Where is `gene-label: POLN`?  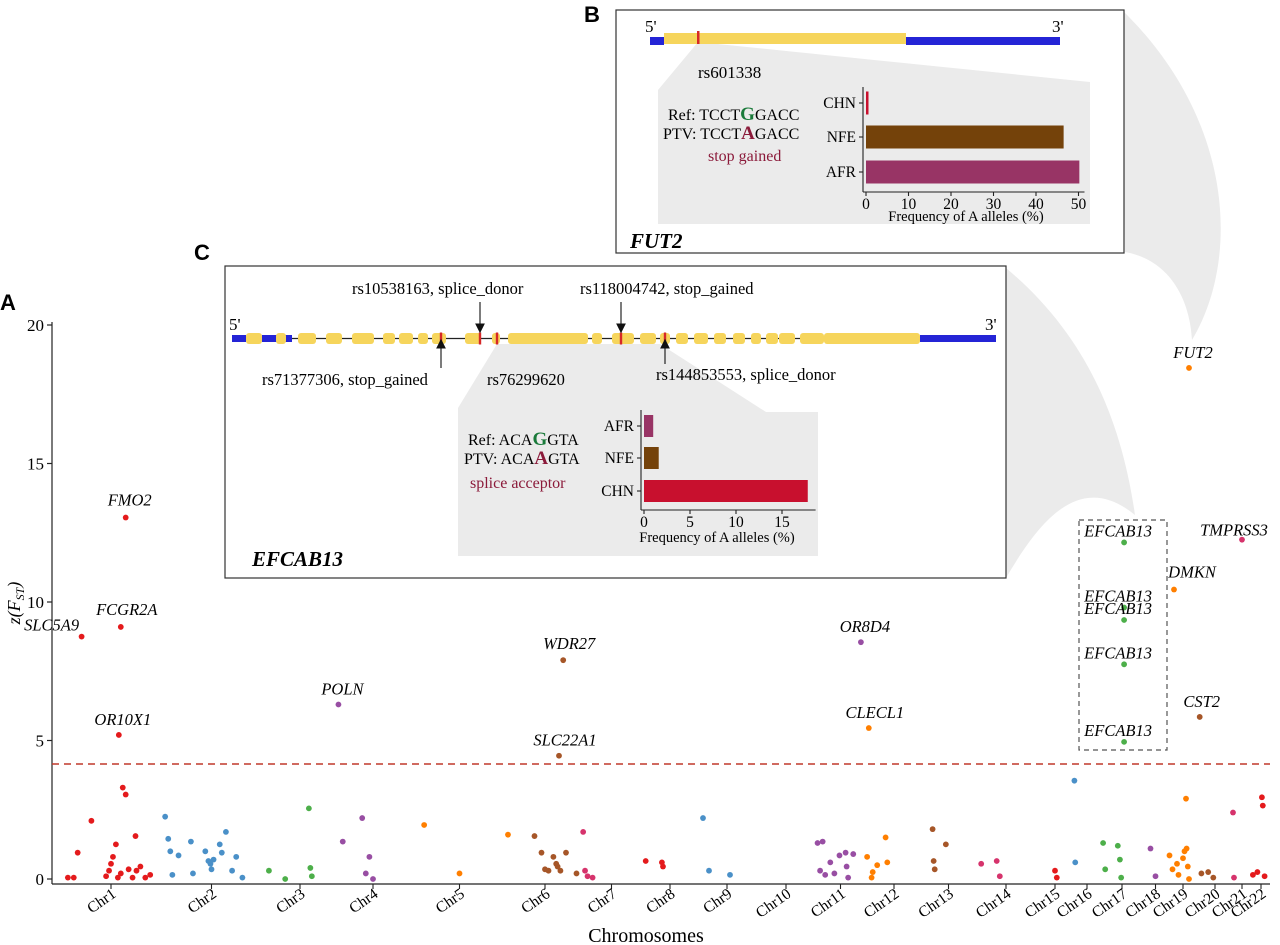 gene-label: POLN is located at coordinates (342, 688).